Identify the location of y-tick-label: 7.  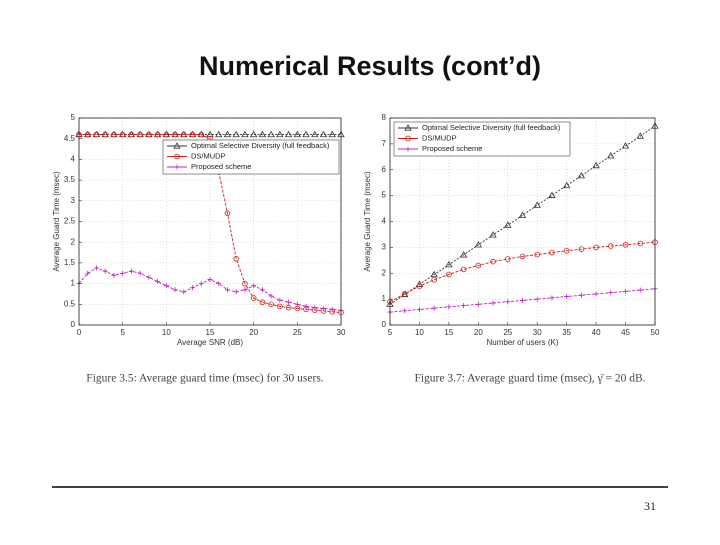
(384, 143).